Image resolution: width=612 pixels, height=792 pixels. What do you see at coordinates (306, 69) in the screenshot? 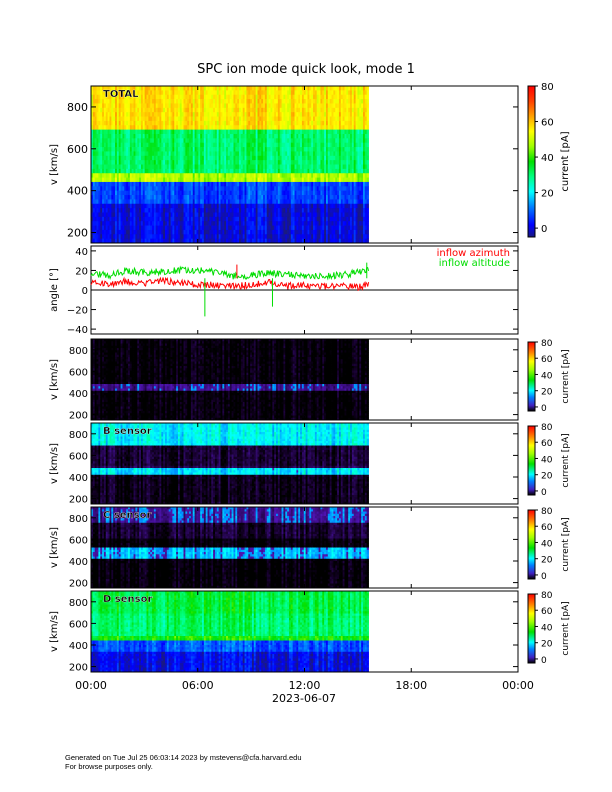
I see `figure-title: SPC ion mode quick look, mode 1` at bounding box center [306, 69].